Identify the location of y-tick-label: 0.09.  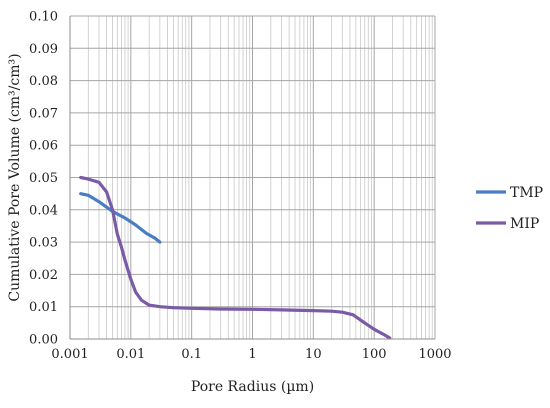
(43, 49).